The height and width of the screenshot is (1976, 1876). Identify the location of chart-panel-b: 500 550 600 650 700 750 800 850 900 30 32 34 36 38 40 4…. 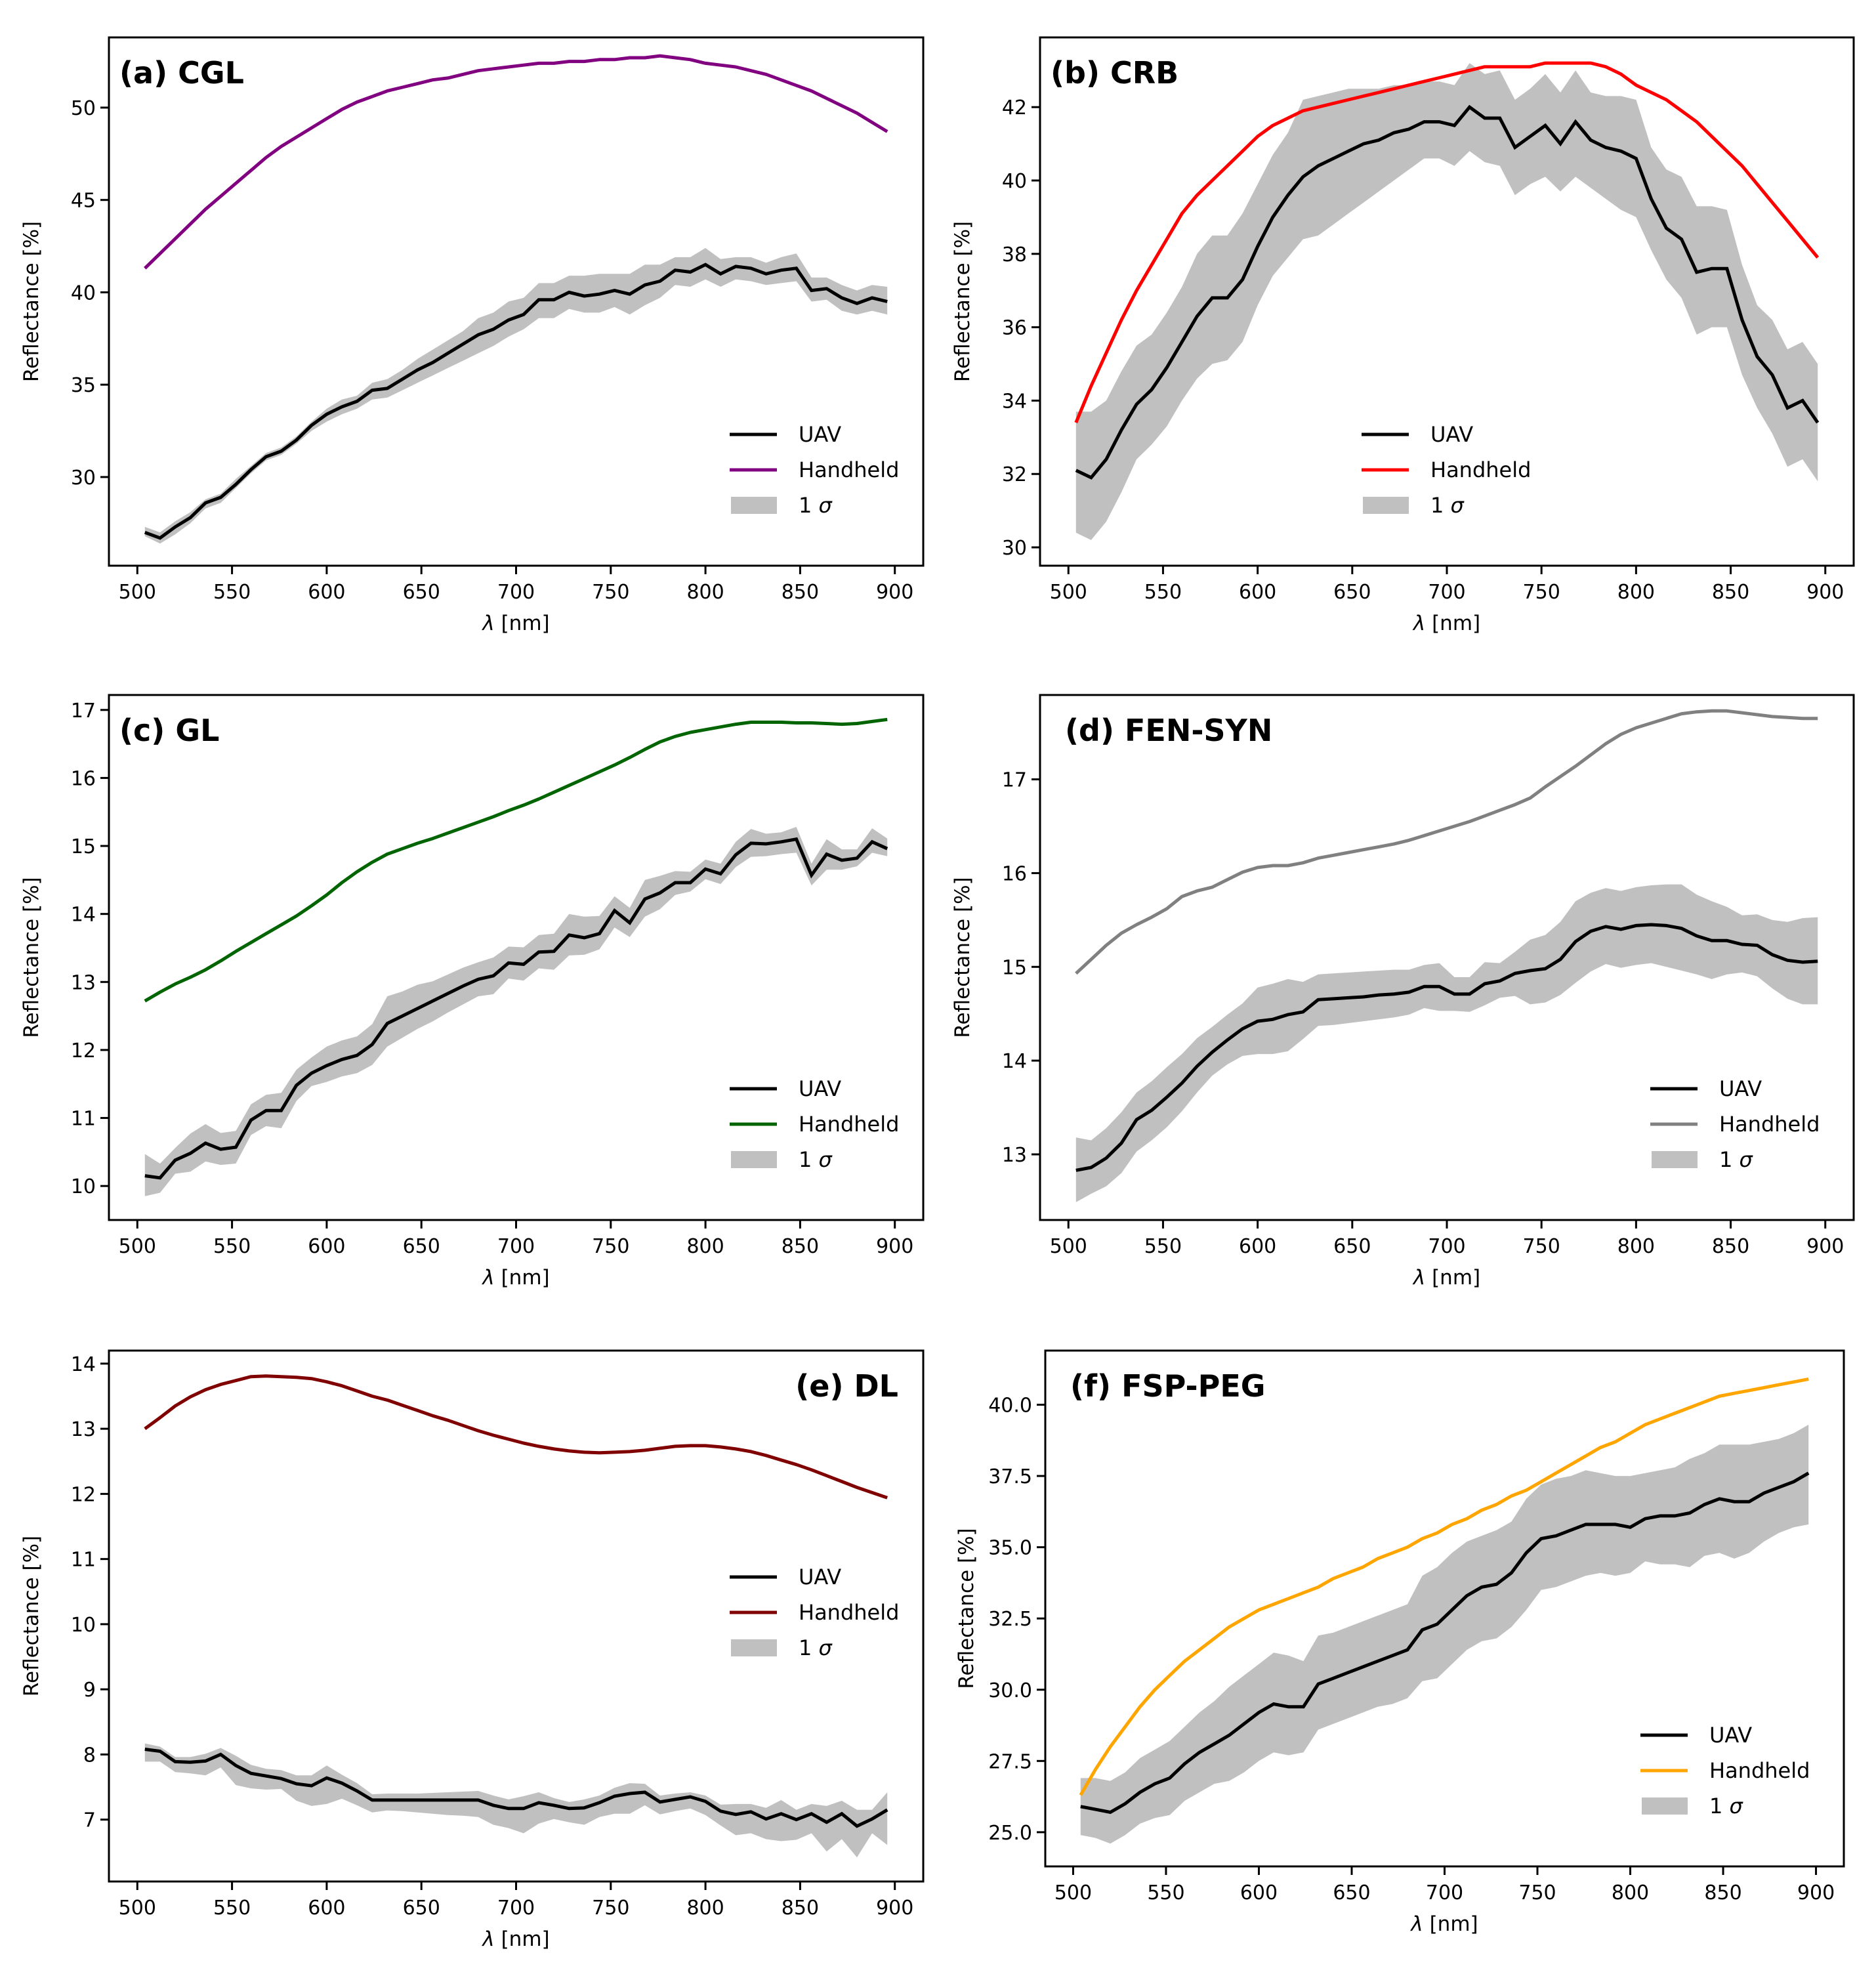
(1403, 335).